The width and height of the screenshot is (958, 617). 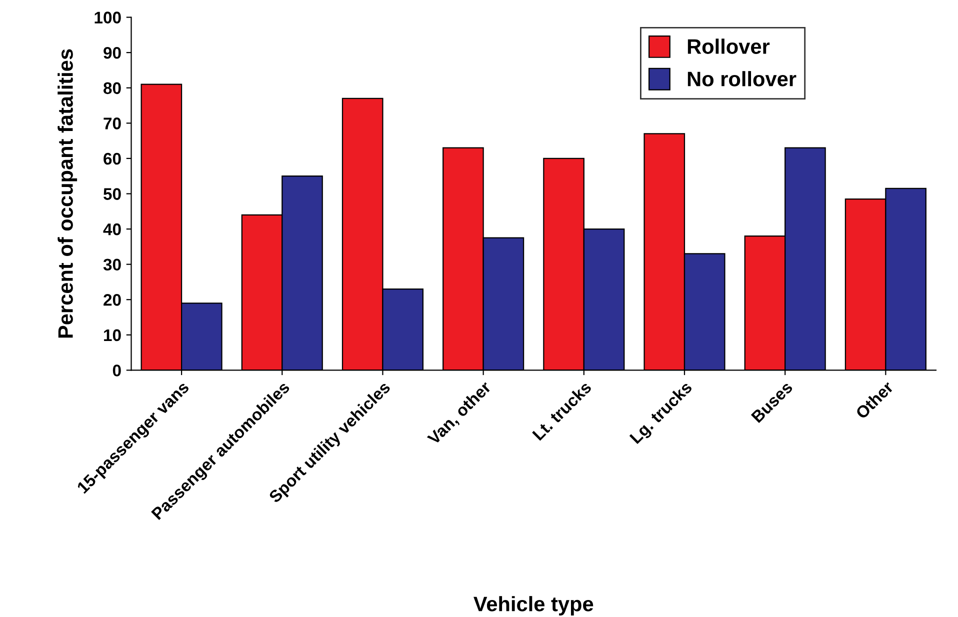 I want to click on y-tick-label: 70, so click(x=112, y=124).